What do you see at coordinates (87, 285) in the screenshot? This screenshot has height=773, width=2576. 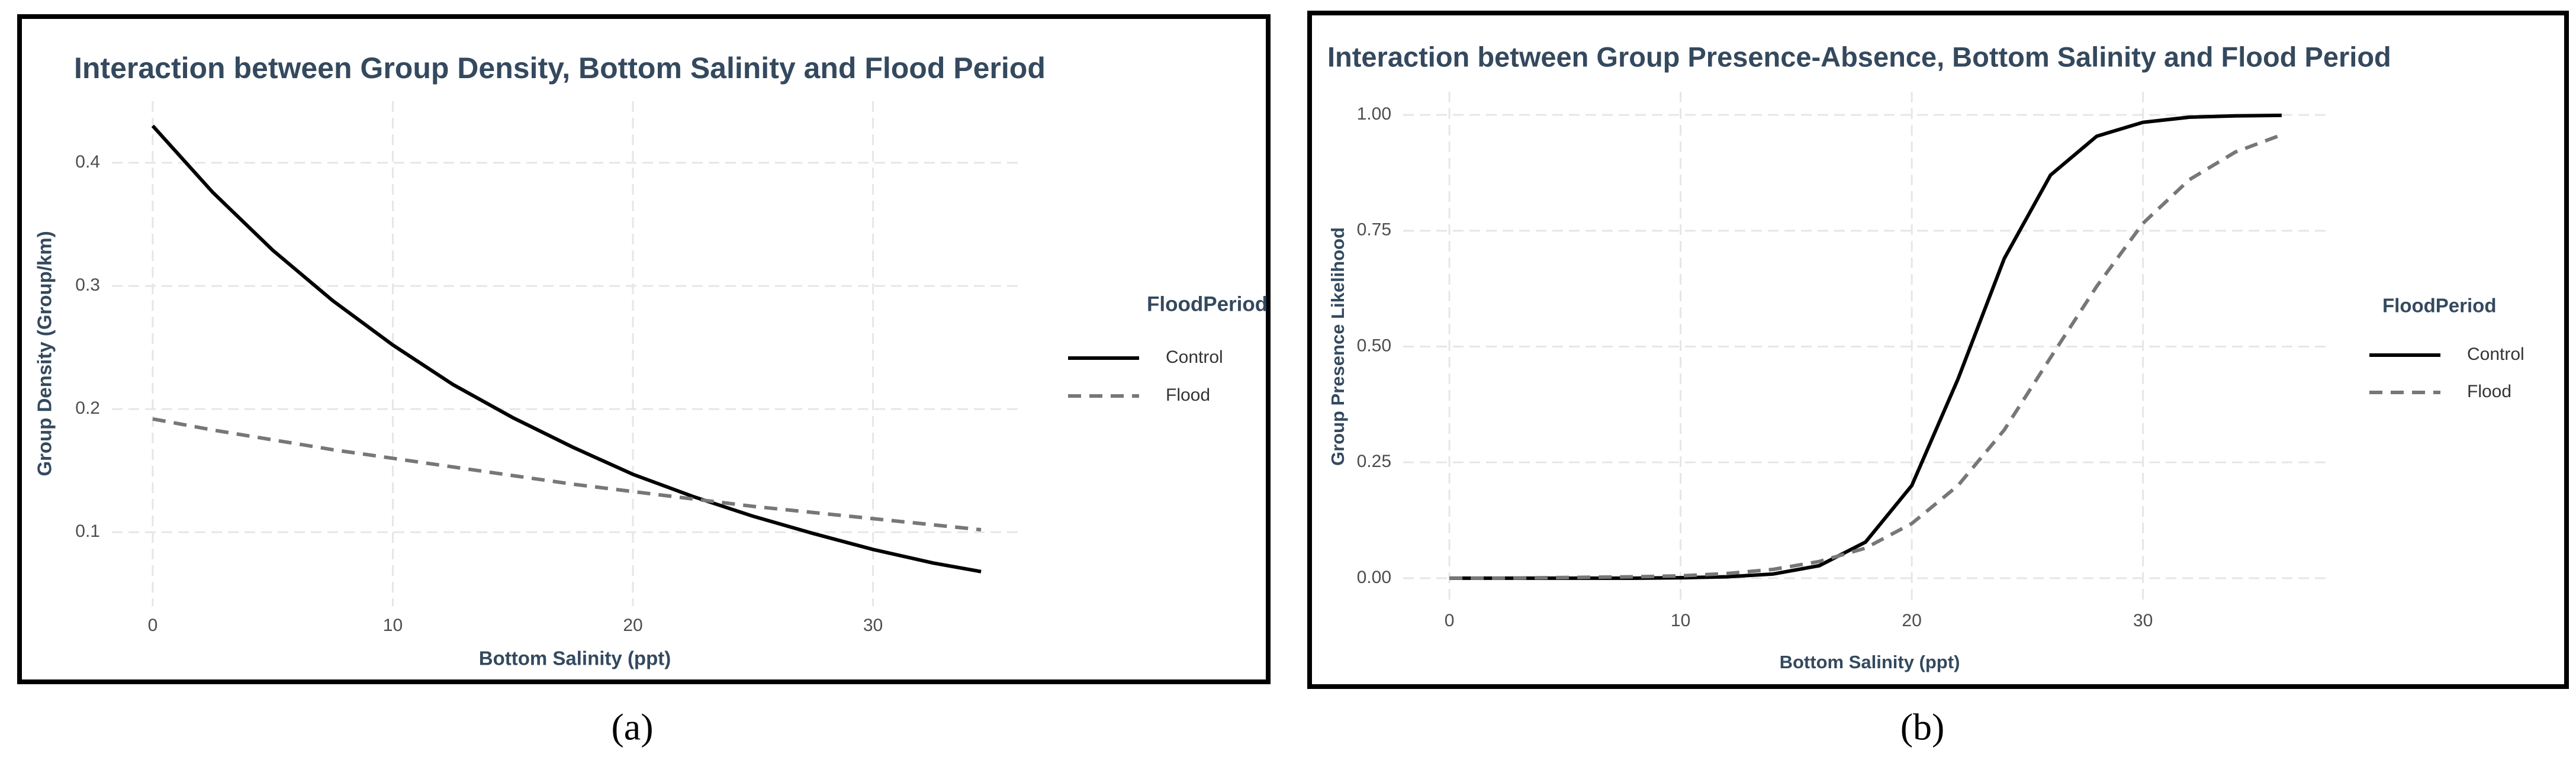 I see `y-tick-label: 0.3` at bounding box center [87, 285].